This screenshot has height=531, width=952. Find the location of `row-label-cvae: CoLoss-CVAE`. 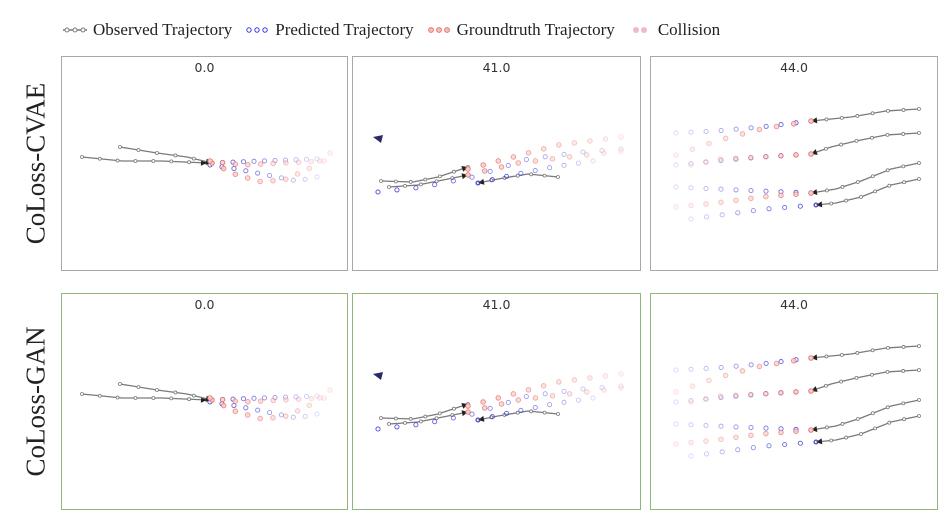

row-label-cvae: CoLoss-CVAE is located at coordinates (35, 163).